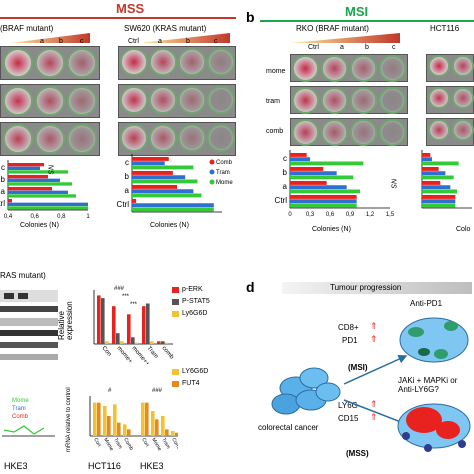 Image resolution: width=474 pixels, height=474 pixels. What do you see at coordinates (335, 184) in the screenshot?
I see `rko-chart: cba Ctrl 0 0,3 0,6 0,9 1,2 1,5` at bounding box center [335, 184].